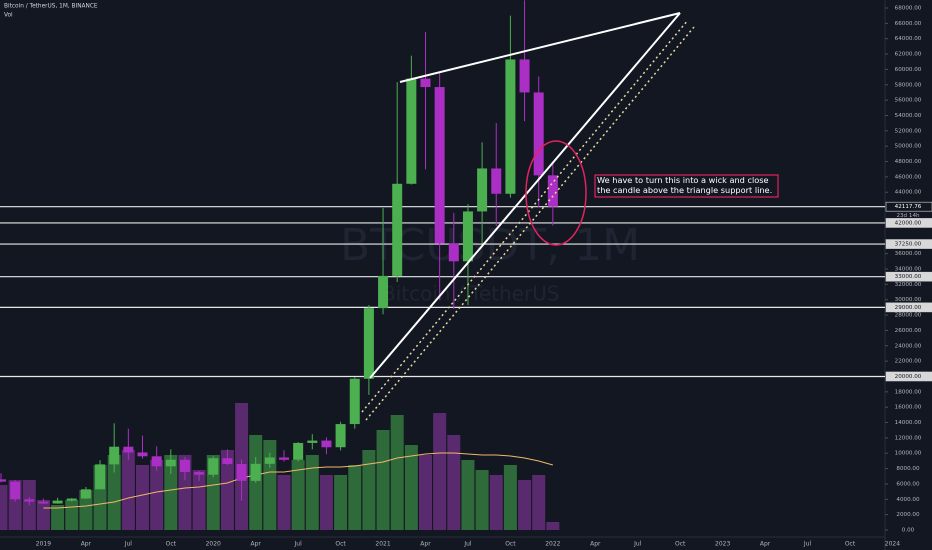  What do you see at coordinates (298, 480) in the screenshot?
I see `volume-ma-line` at bounding box center [298, 480].